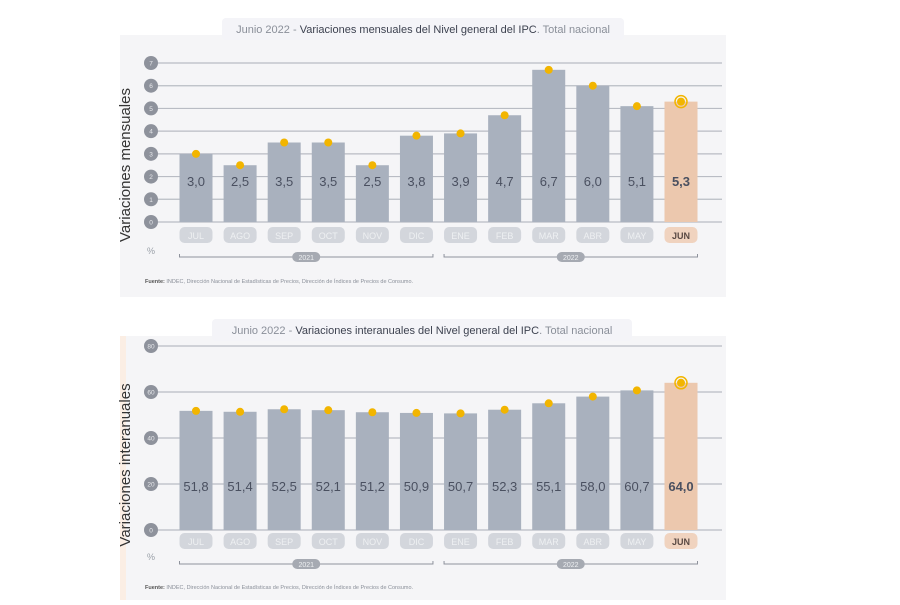 This screenshot has width=900, height=605. I want to click on value-label: 52,1, so click(328, 486).